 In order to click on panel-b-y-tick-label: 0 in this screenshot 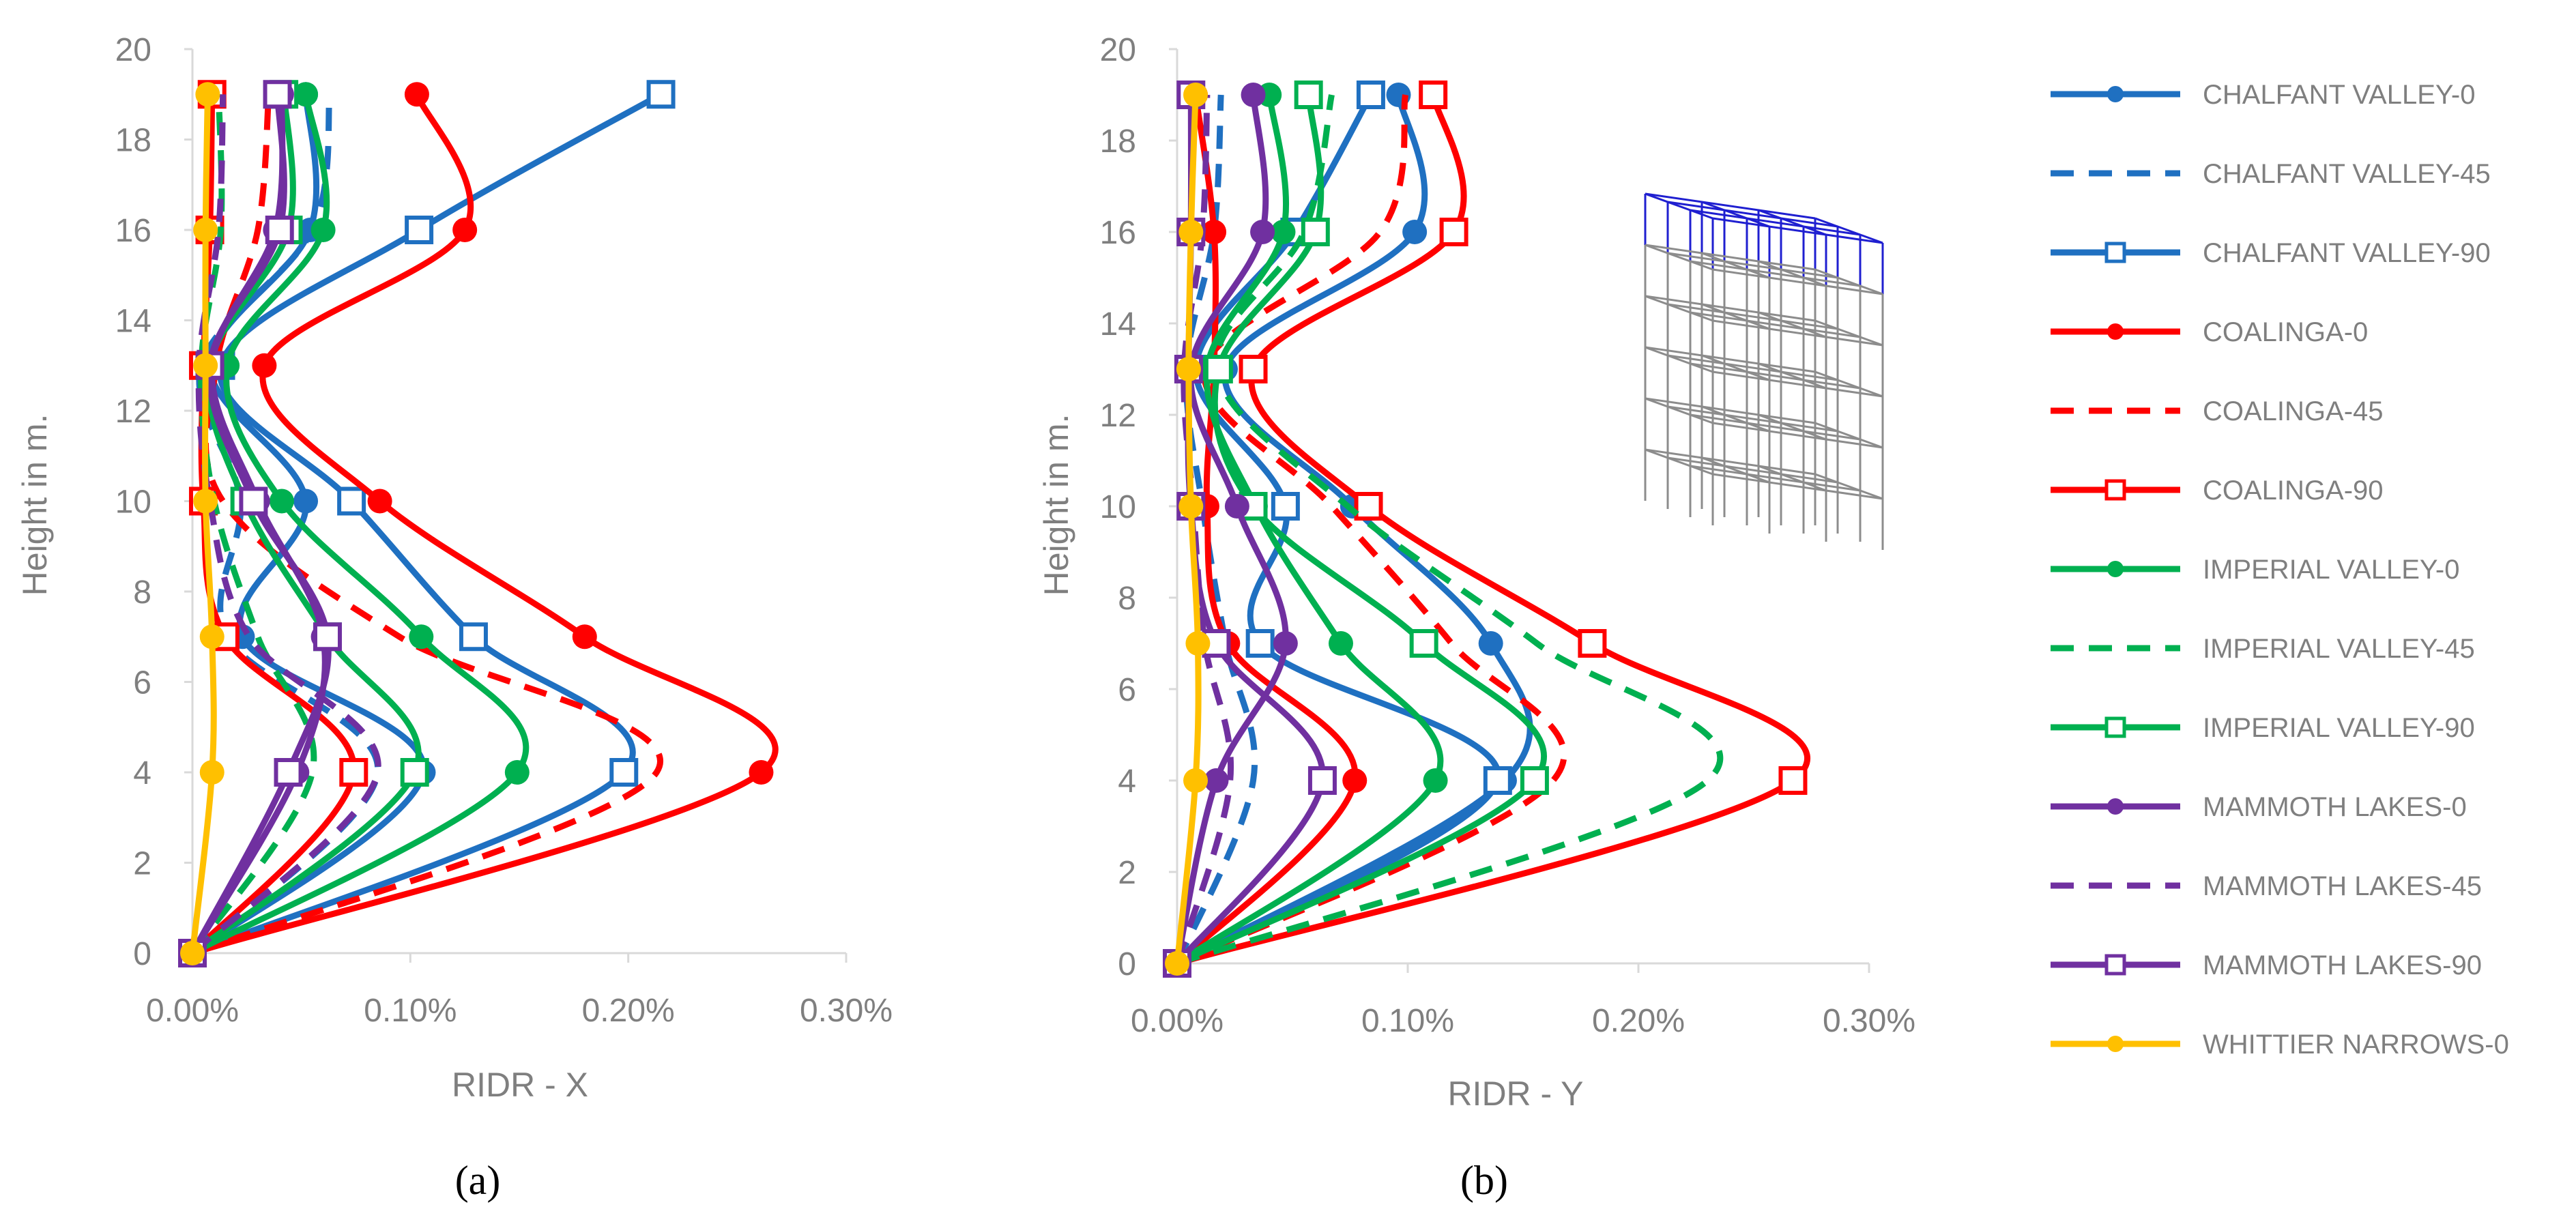, I will do `click(1127, 964)`.